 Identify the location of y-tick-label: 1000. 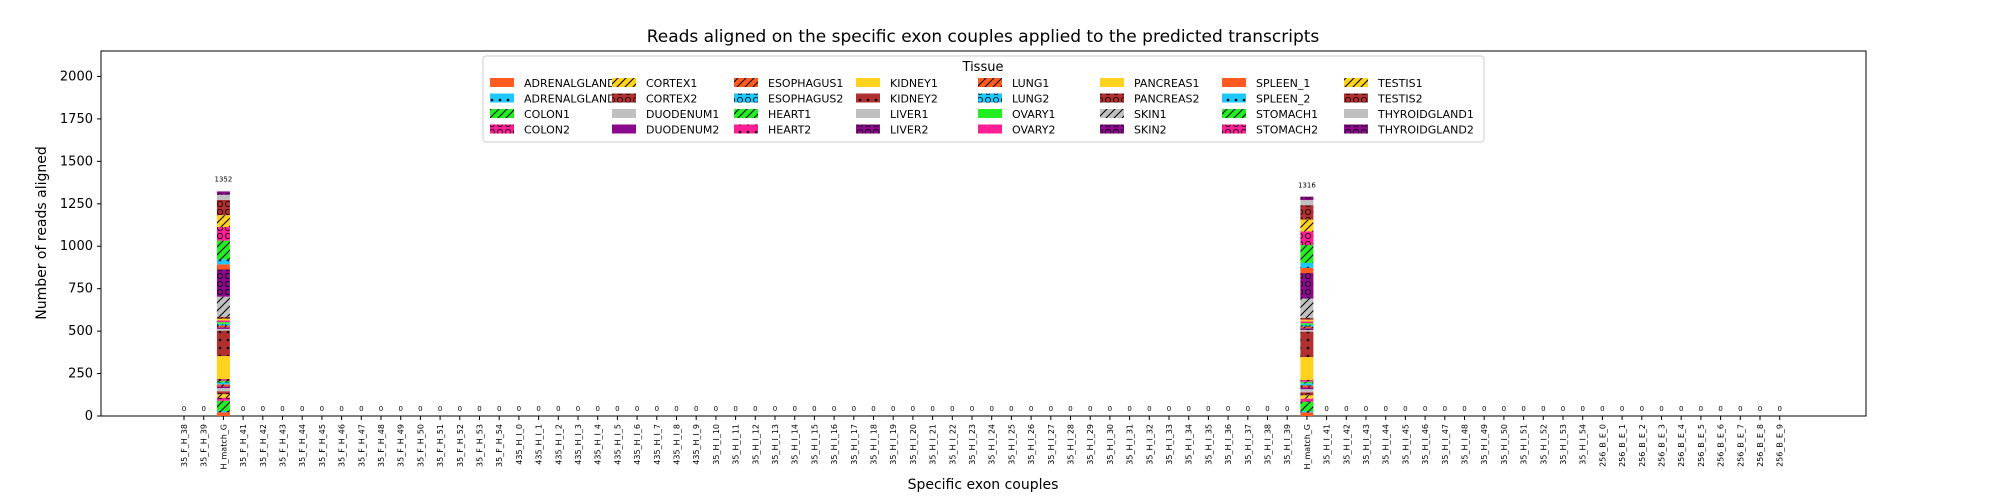
(76, 246).